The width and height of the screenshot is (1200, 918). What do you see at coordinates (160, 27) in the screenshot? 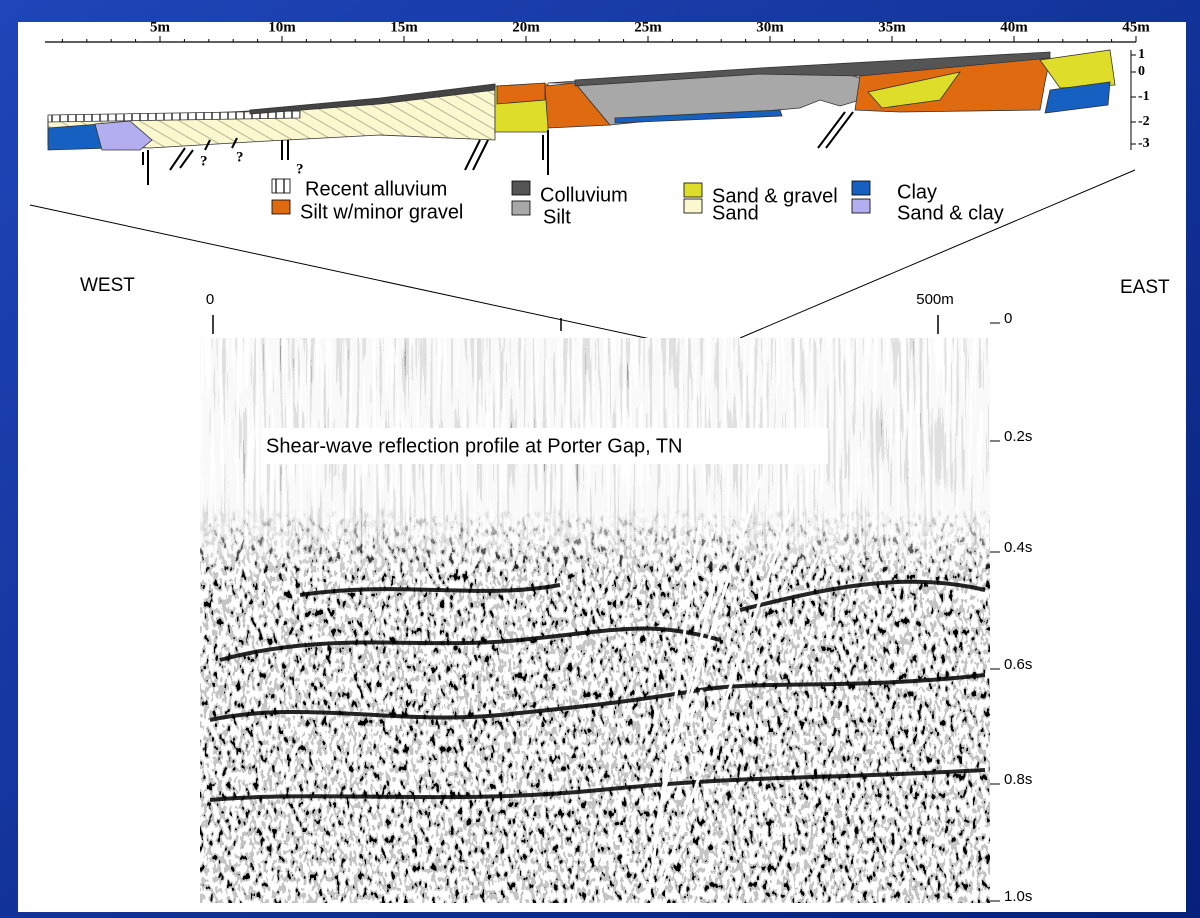
I see `scale-label: 5m` at bounding box center [160, 27].